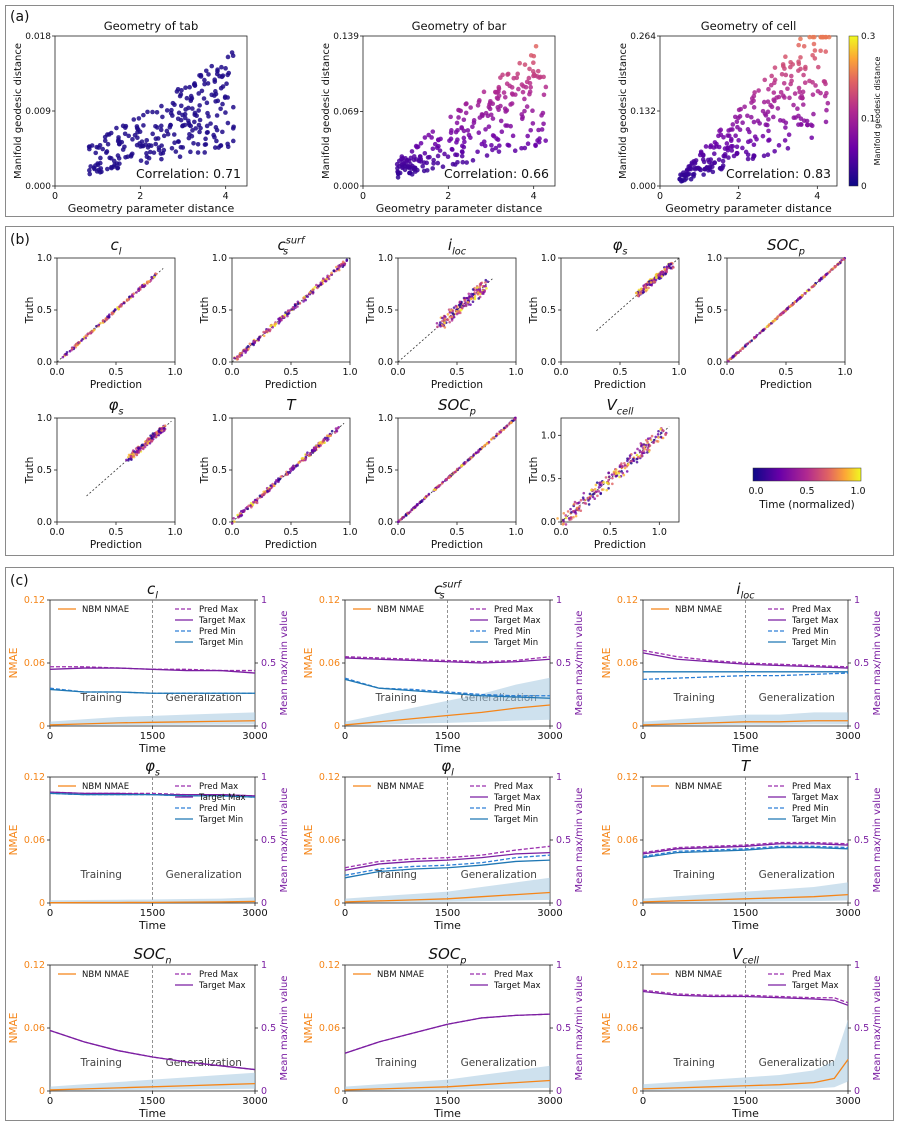 The width and height of the screenshot is (899, 1125). Describe the element at coordinates (346, 37) in the screenshot. I see `a-y-tick-label: 0.139` at that location.